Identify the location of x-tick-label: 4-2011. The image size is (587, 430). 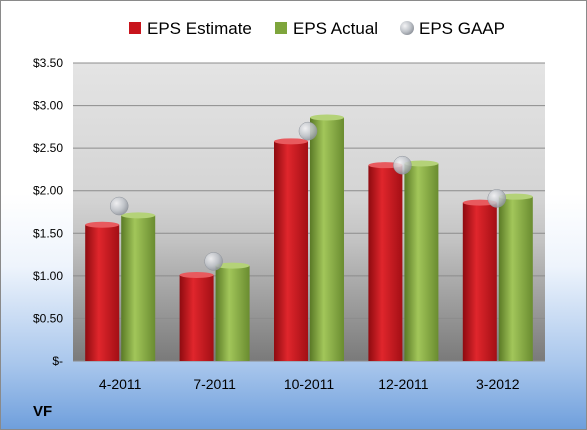
(120, 384).